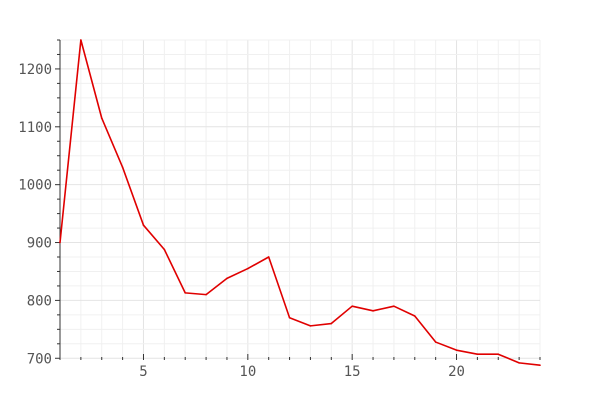  I want to click on x-tick-label: 10, so click(247, 372).